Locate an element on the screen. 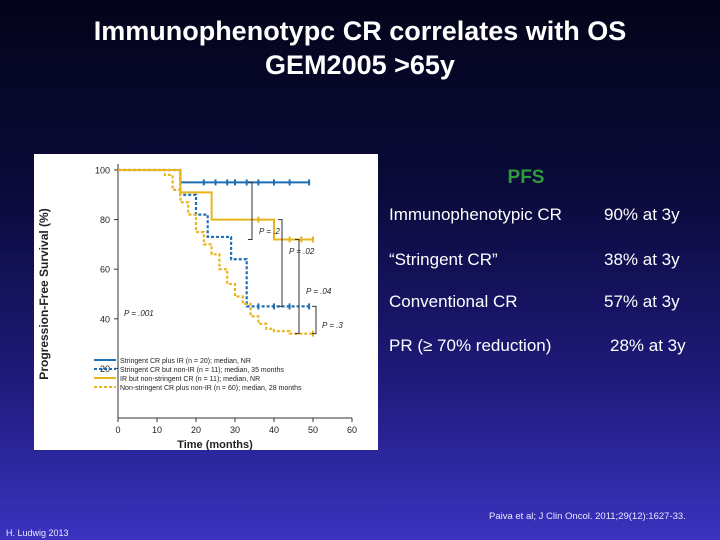  x-axis-label: Time (months) is located at coordinates (215, 444).